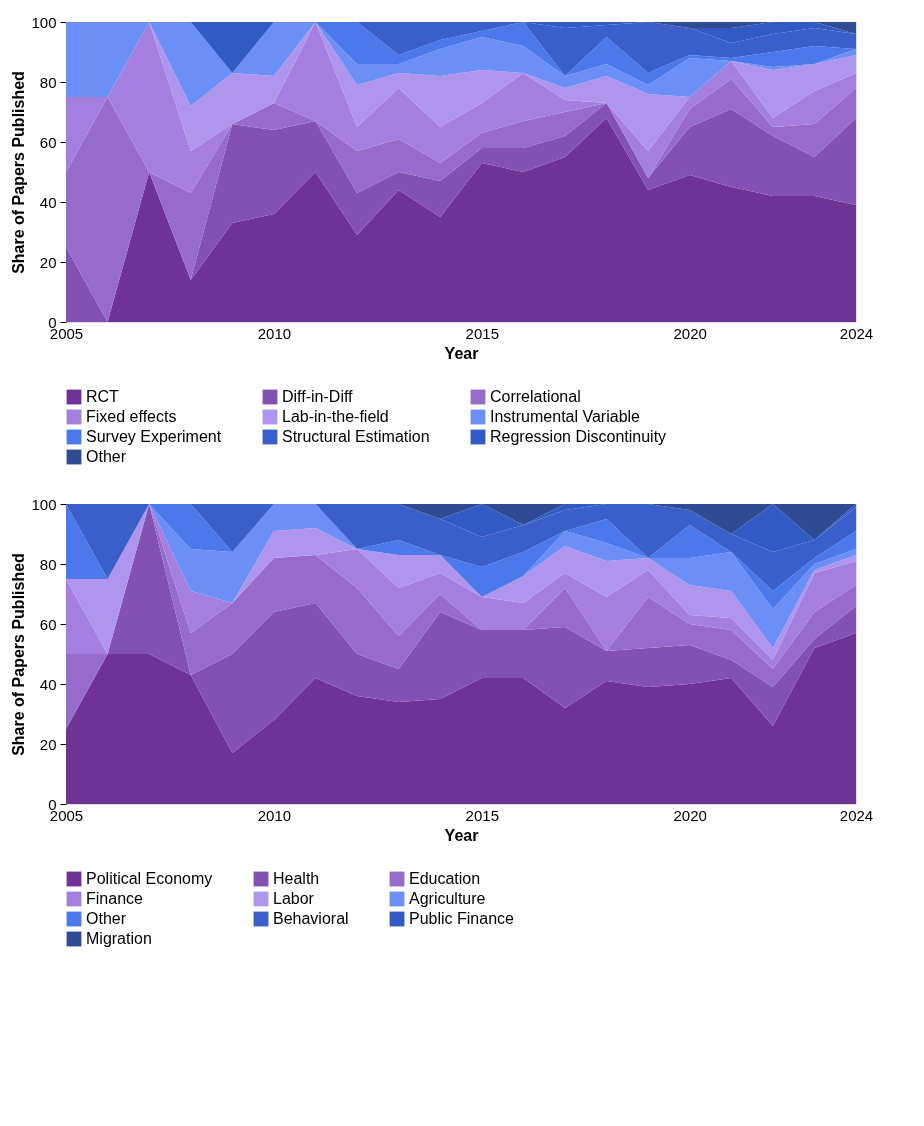  I want to click on legend-label: Health, so click(296, 878).